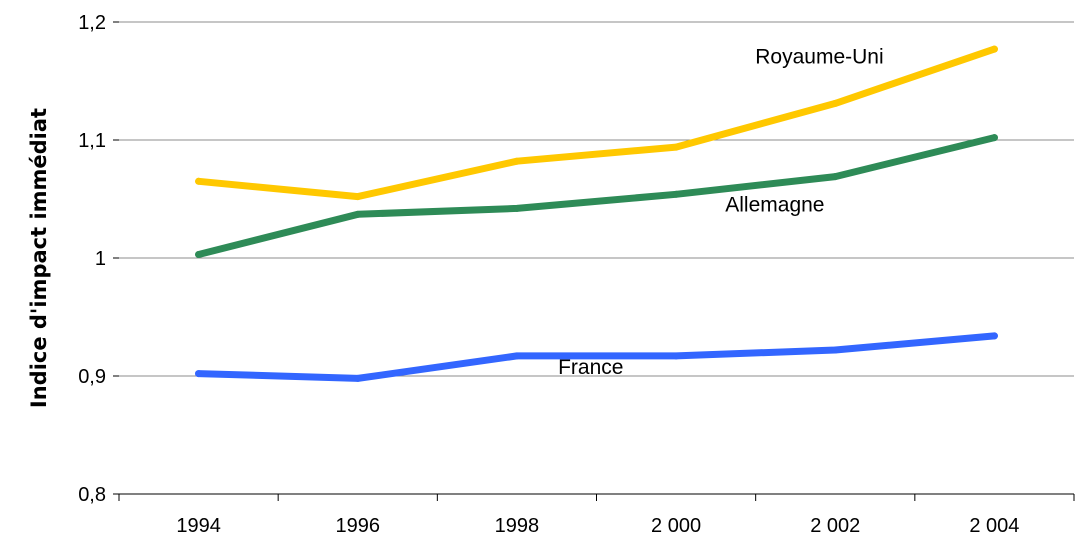 This screenshot has width=1086, height=549. What do you see at coordinates (819, 56) in the screenshot?
I see `series-label: Royaume-Uni` at bounding box center [819, 56].